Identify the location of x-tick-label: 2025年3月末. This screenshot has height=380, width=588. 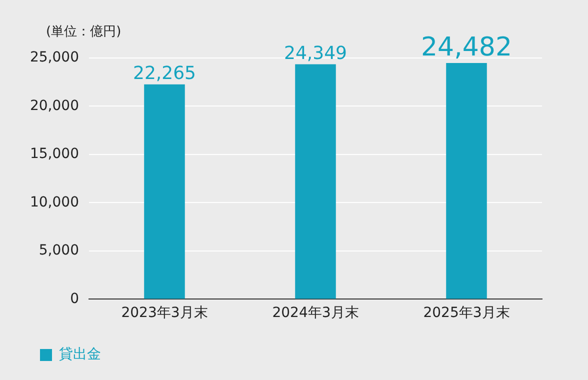
(466, 313).